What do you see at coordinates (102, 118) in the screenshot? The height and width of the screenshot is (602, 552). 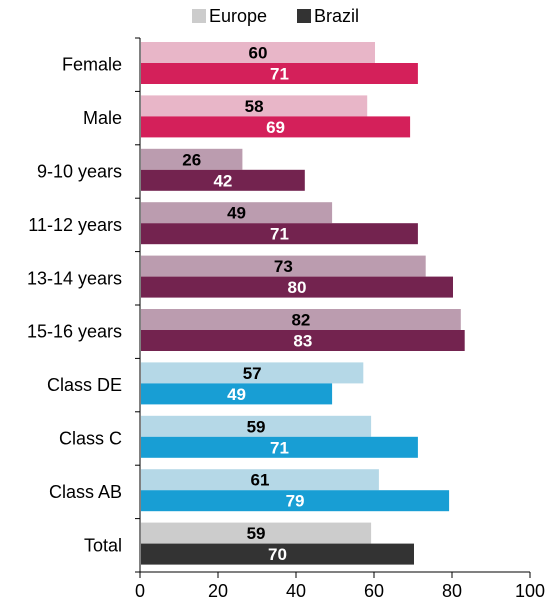 I see `category-label-male: Male` at bounding box center [102, 118].